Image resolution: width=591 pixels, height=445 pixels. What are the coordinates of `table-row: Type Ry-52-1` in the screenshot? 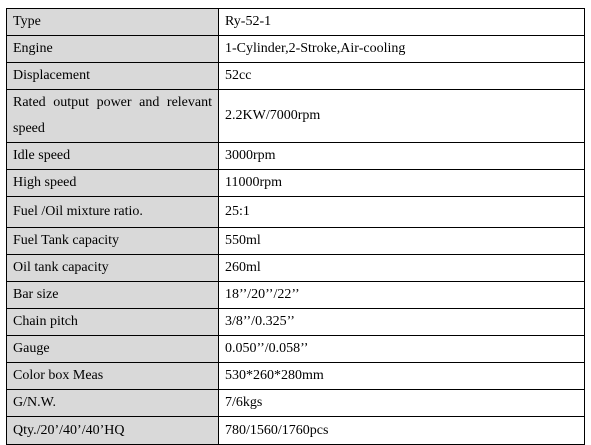 It's located at (295, 22).